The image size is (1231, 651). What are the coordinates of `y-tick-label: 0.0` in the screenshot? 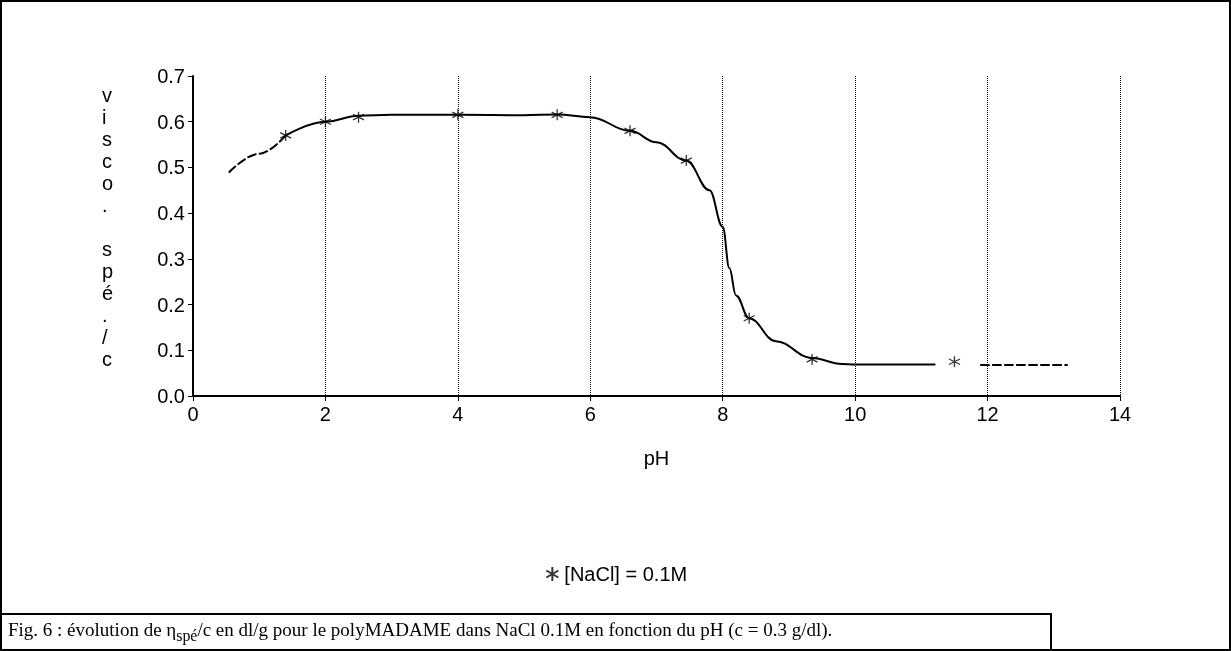 It's located at (171, 396).